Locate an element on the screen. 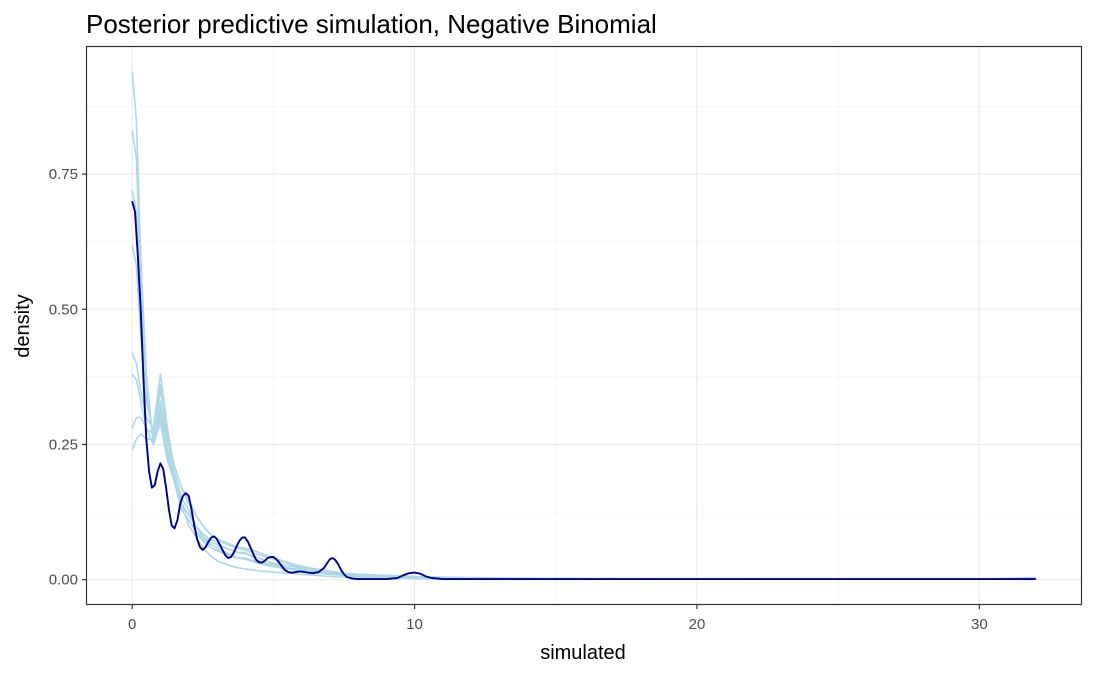 The height and width of the screenshot is (675, 1093). y-tick-label: 0.50 is located at coordinates (63, 309).